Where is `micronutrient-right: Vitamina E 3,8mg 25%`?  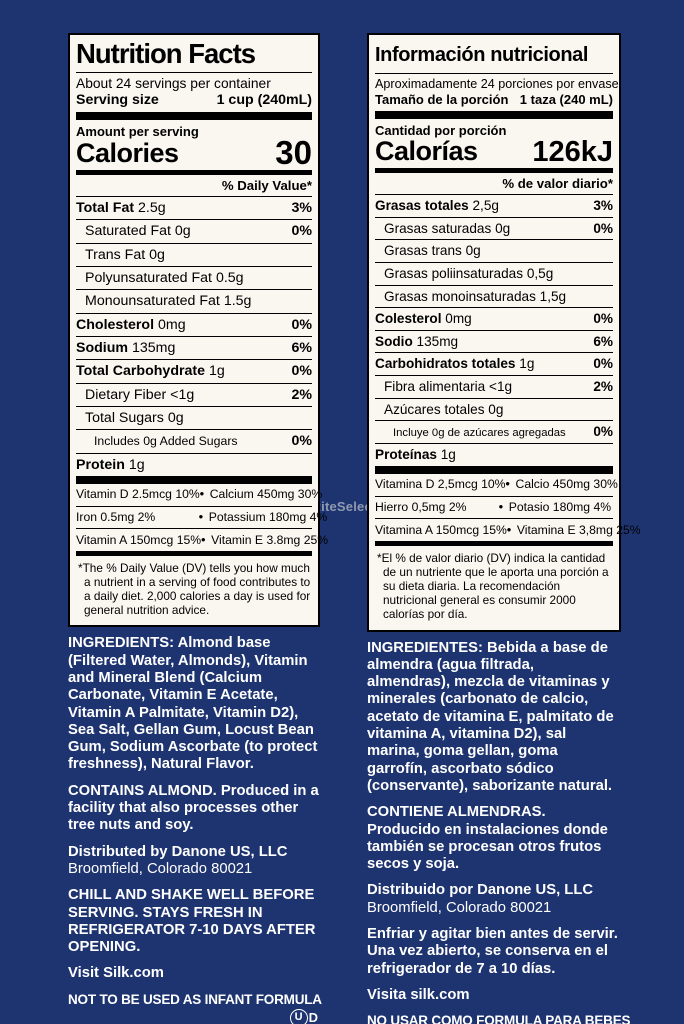 micronutrient-right: Vitamina E 3,8mg 25% is located at coordinates (578, 529).